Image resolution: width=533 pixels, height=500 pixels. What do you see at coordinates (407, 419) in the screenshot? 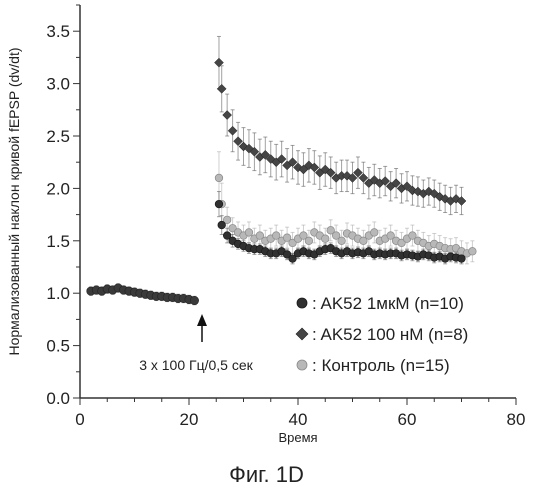
I see `x-tick-label: 60` at bounding box center [407, 419].